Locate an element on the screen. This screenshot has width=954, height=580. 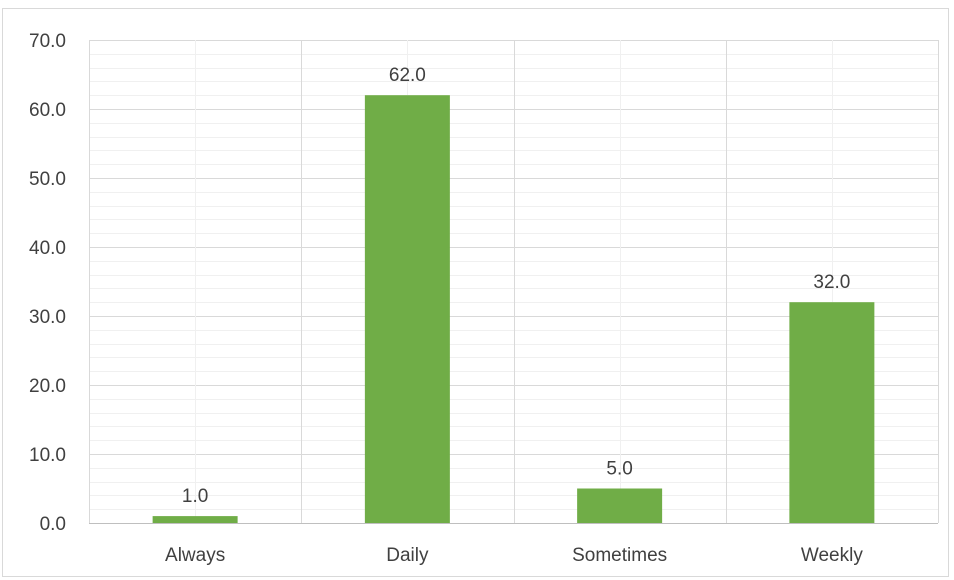
y-tick-label: 30.0 is located at coordinates (47, 317).